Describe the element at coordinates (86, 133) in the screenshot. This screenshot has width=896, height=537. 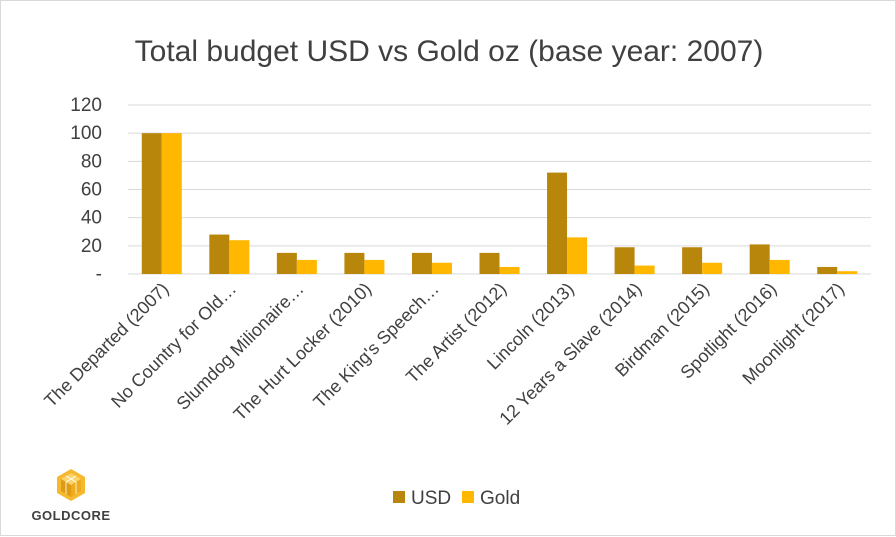
I see `y-tick-label: 100` at that location.